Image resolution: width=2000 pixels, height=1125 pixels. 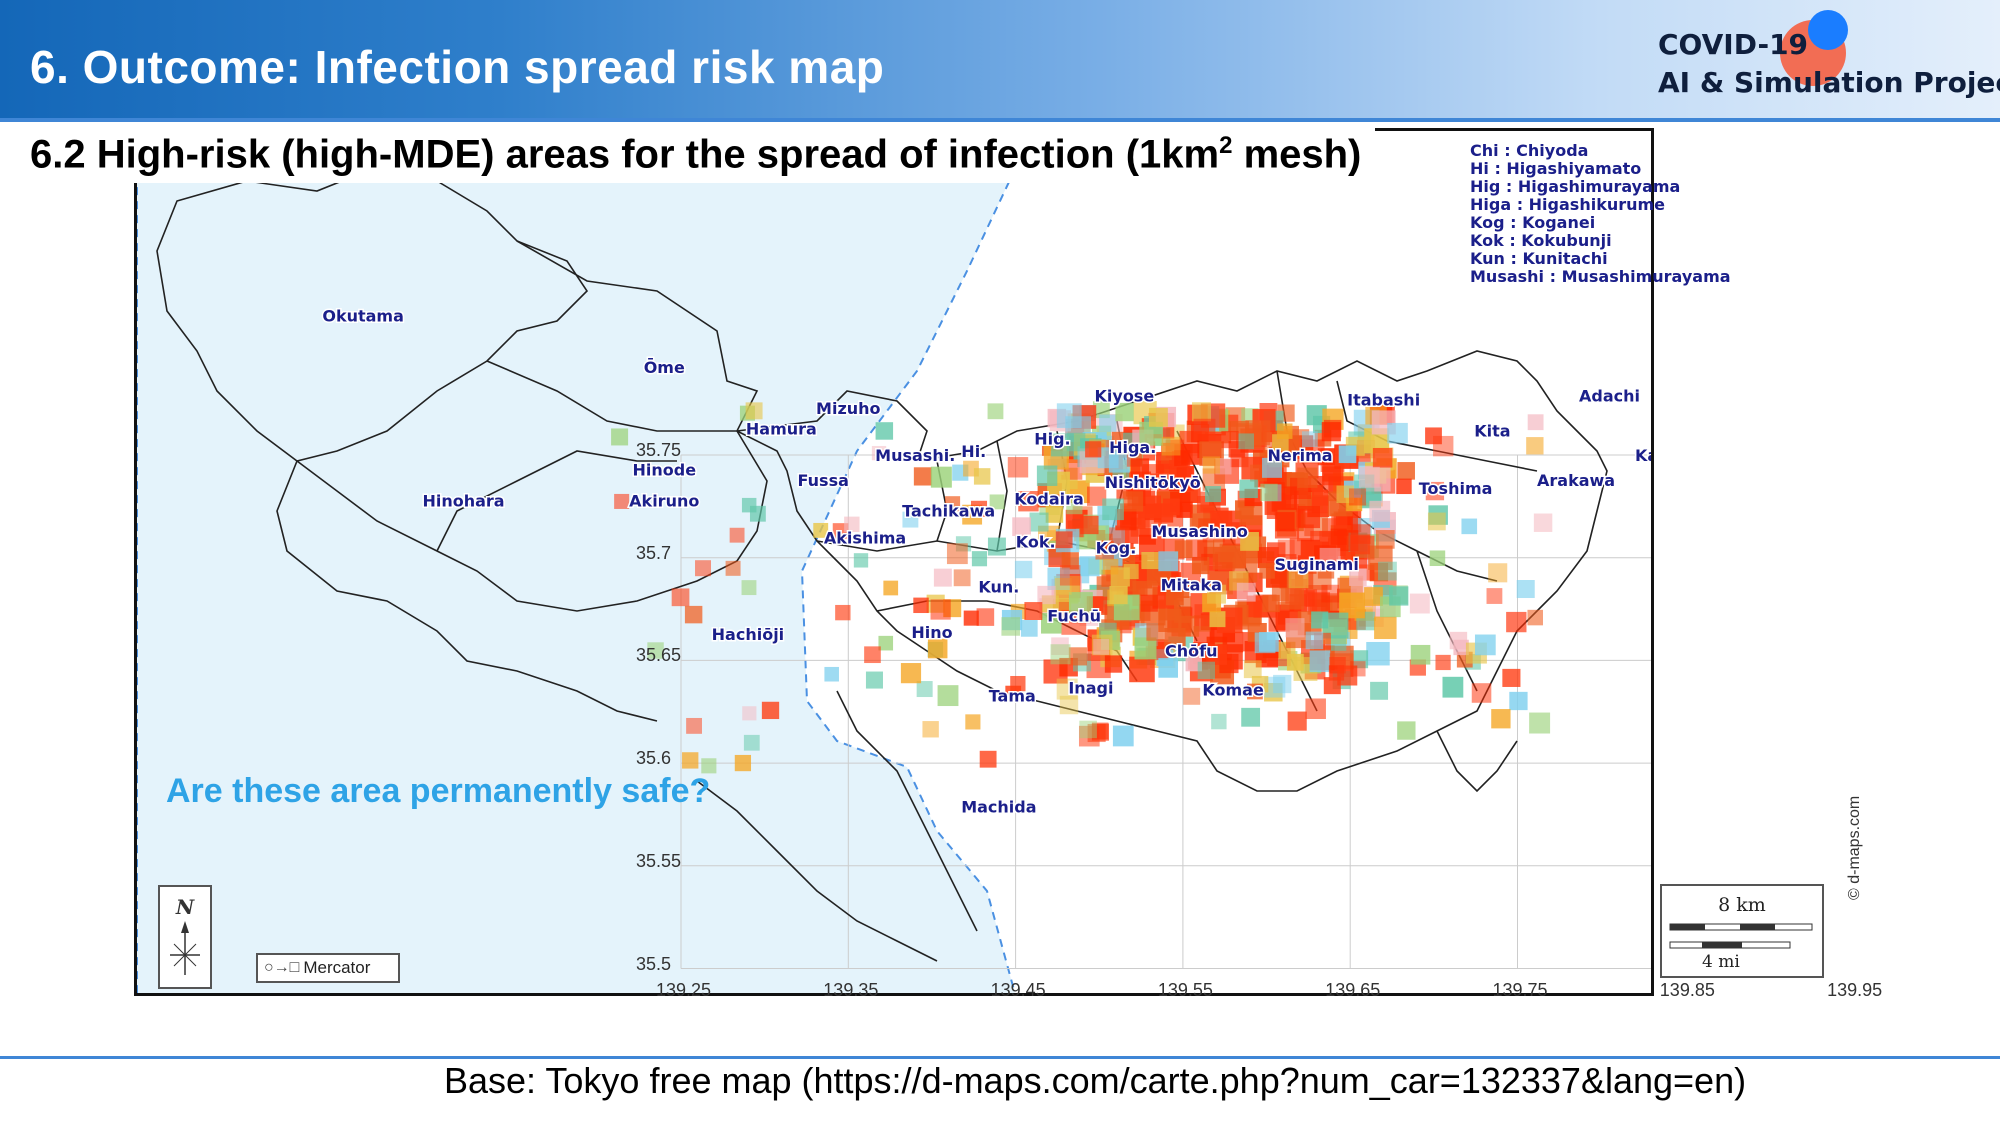 What do you see at coordinates (915, 455) in the screenshot?
I see `place-label: Musashi.` at bounding box center [915, 455].